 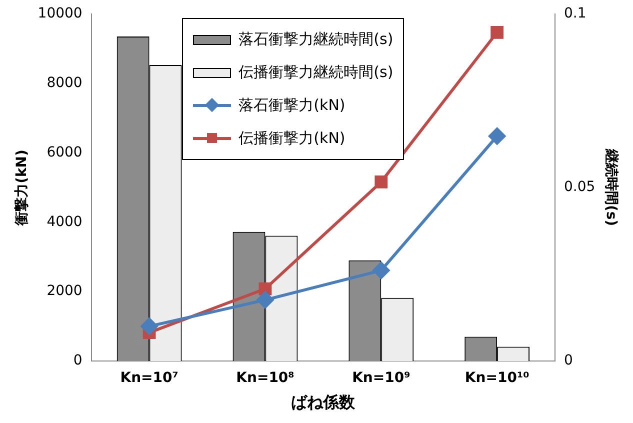 What do you see at coordinates (316, 39) in the screenshot?
I see `legend-label: 落石衝撃力継続時間(s)` at bounding box center [316, 39].